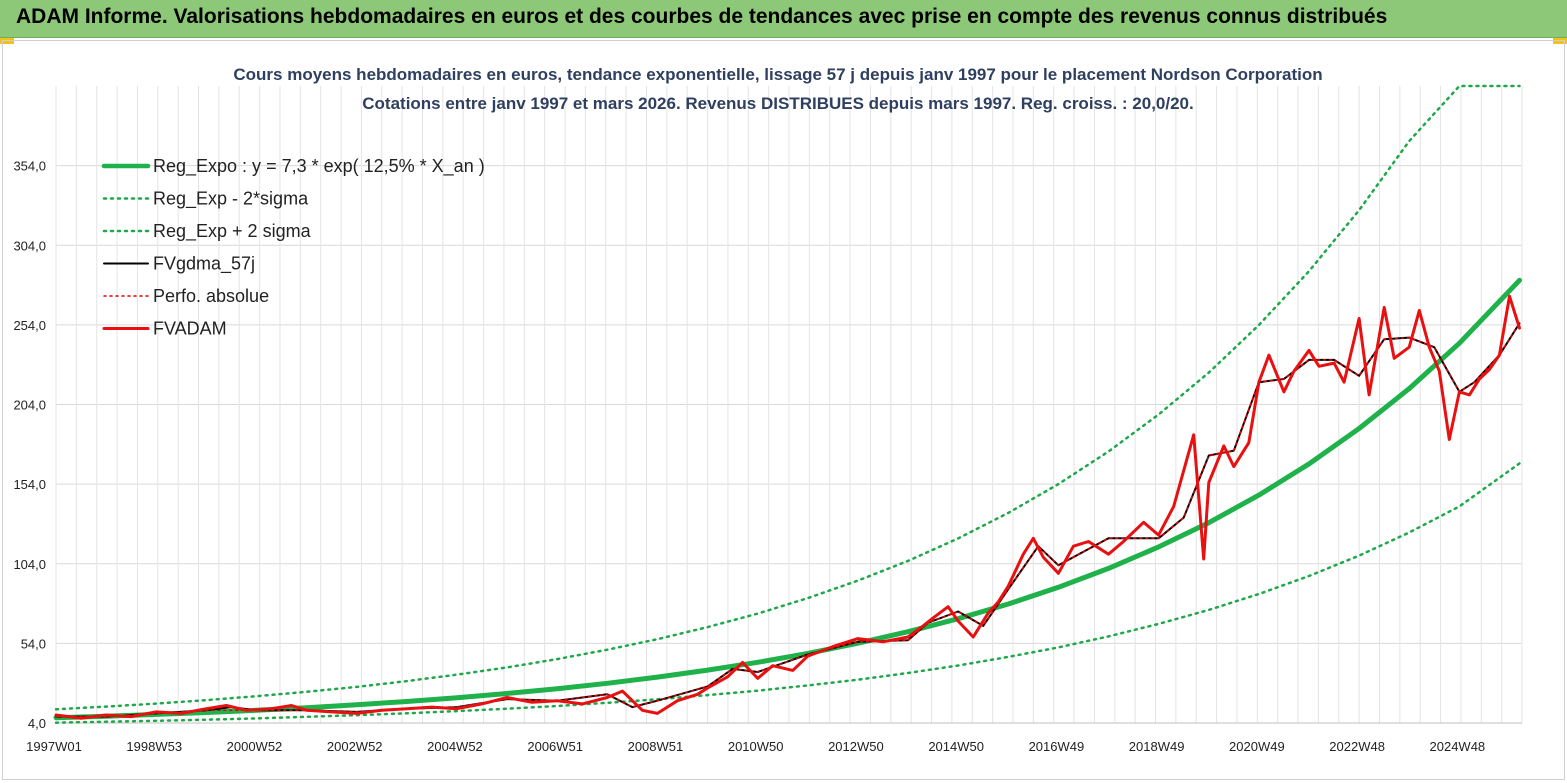 The width and height of the screenshot is (1567, 783). What do you see at coordinates (319, 166) in the screenshot?
I see `legend-label: Reg_Expo : y = 7,3 * exp( 12,5% * X_an )` at bounding box center [319, 166].